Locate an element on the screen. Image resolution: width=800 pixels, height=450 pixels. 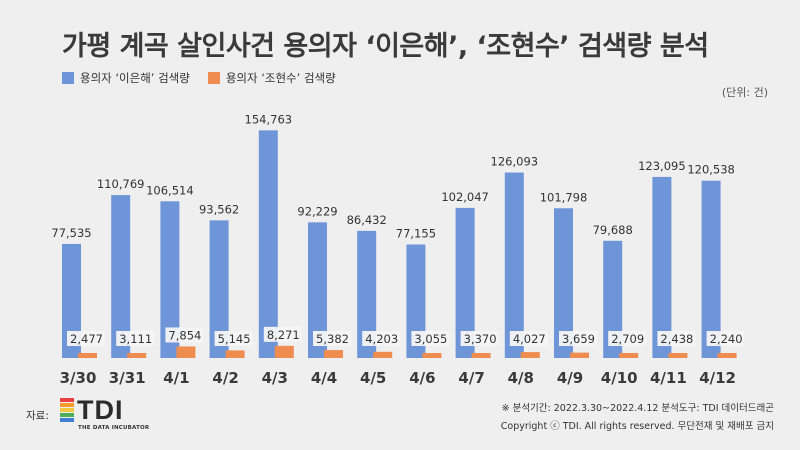
bar-jo-3/31 is located at coordinates (137, 355).